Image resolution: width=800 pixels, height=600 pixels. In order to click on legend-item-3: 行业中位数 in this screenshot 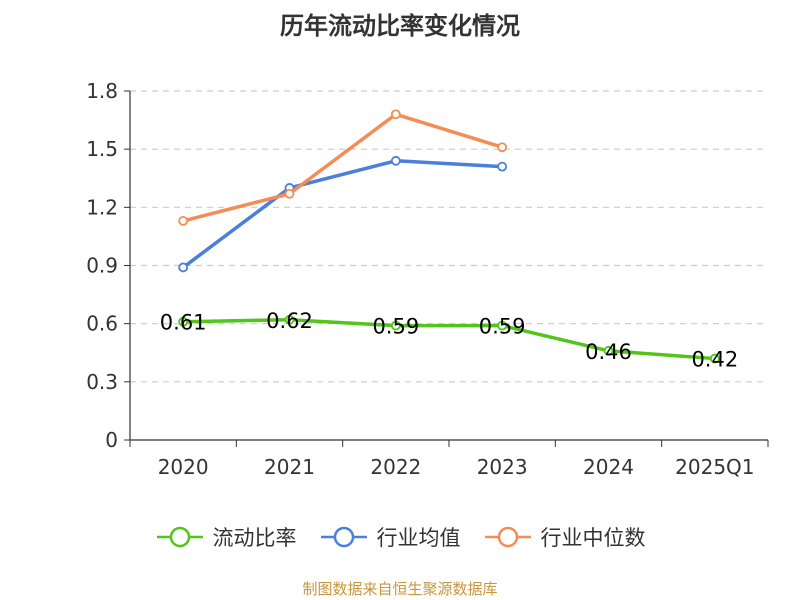, I will do `click(564, 537)`.